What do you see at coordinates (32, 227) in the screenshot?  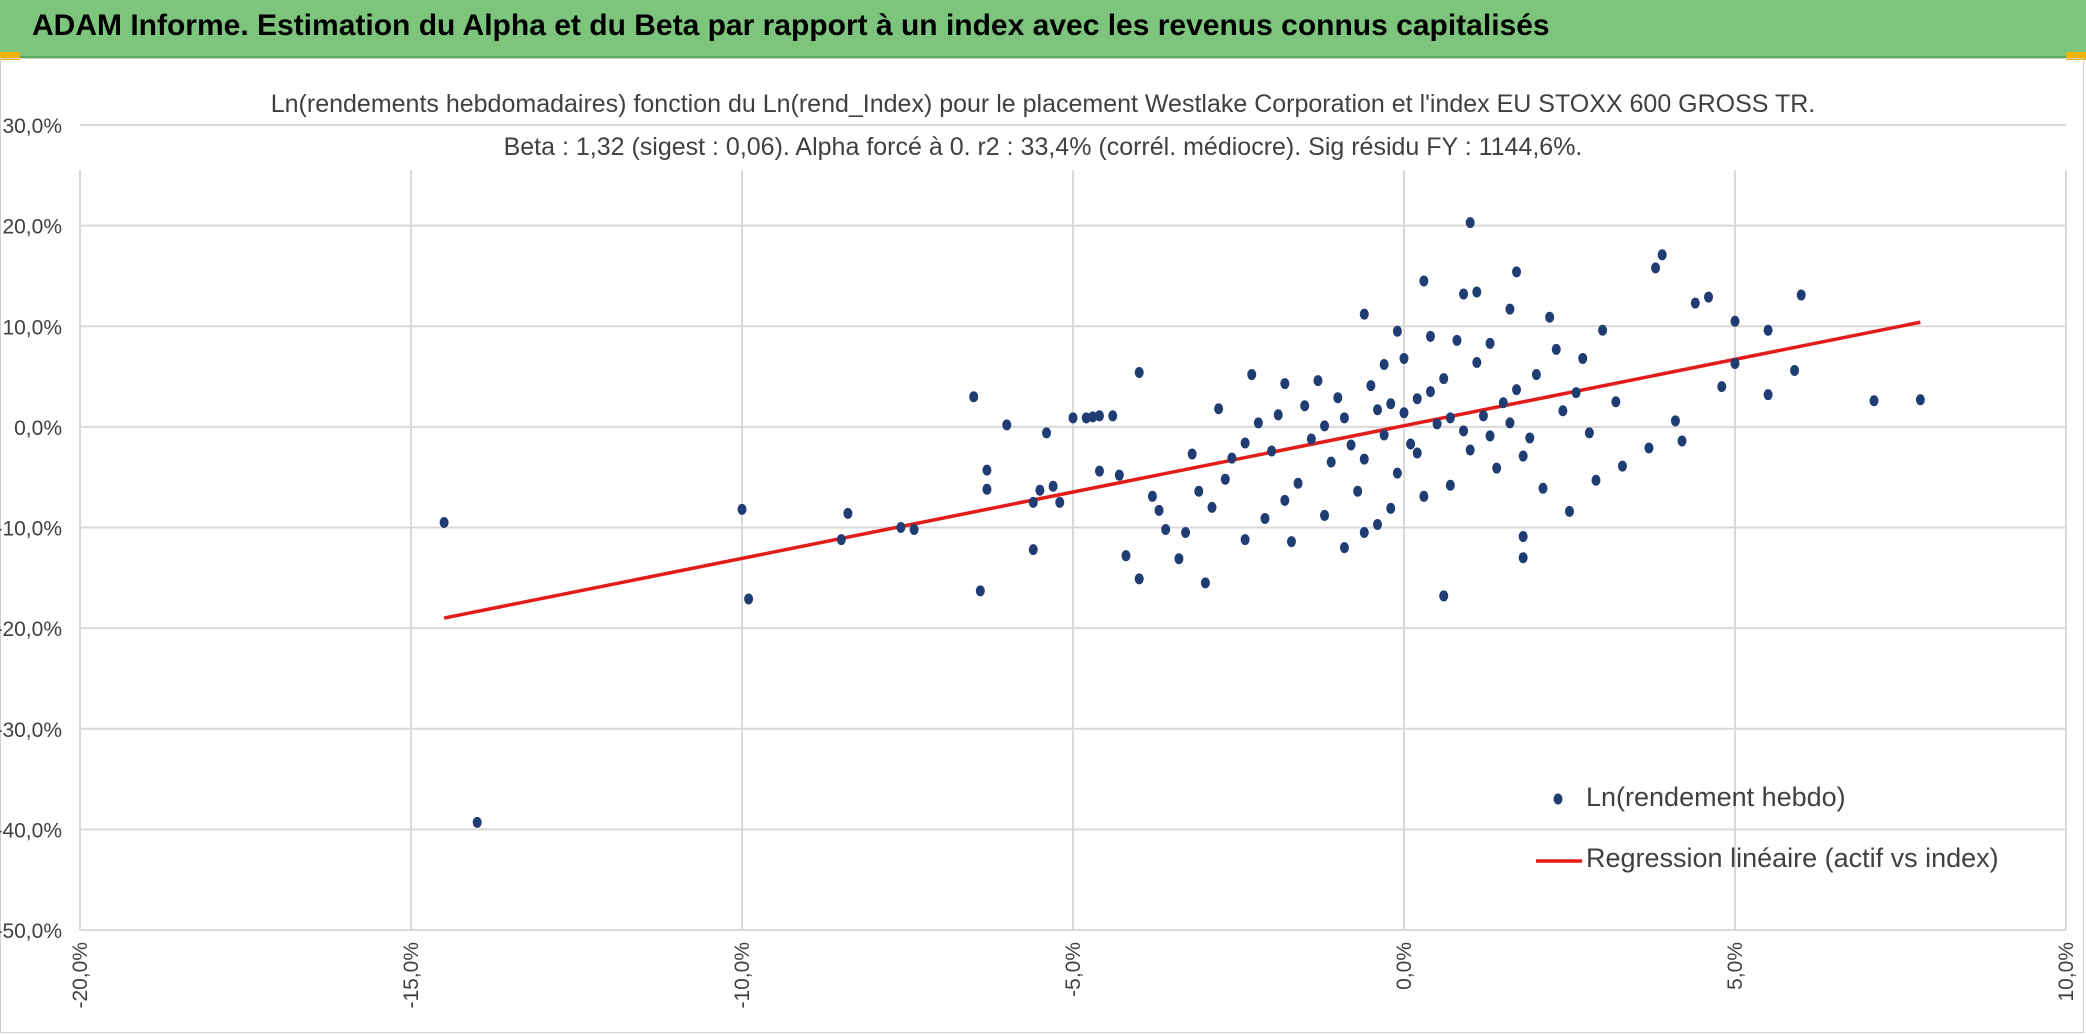 I see `y-tick-label: 20,0%` at bounding box center [32, 227].